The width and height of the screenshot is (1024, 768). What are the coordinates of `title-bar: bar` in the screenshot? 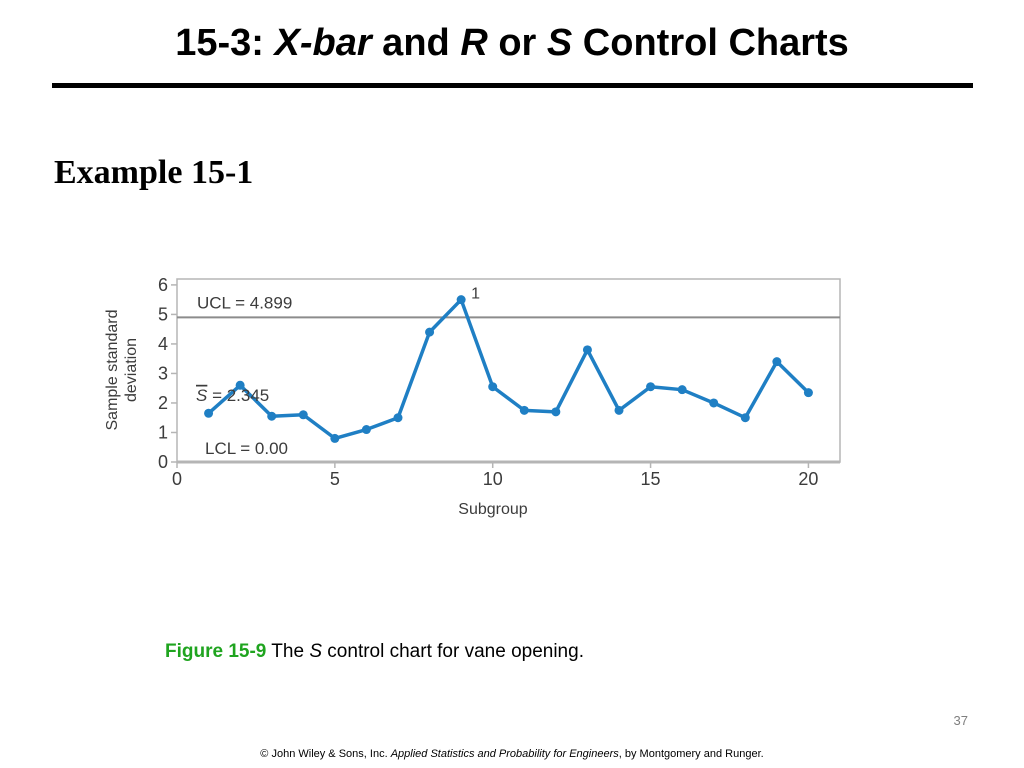 It's located at (342, 43).